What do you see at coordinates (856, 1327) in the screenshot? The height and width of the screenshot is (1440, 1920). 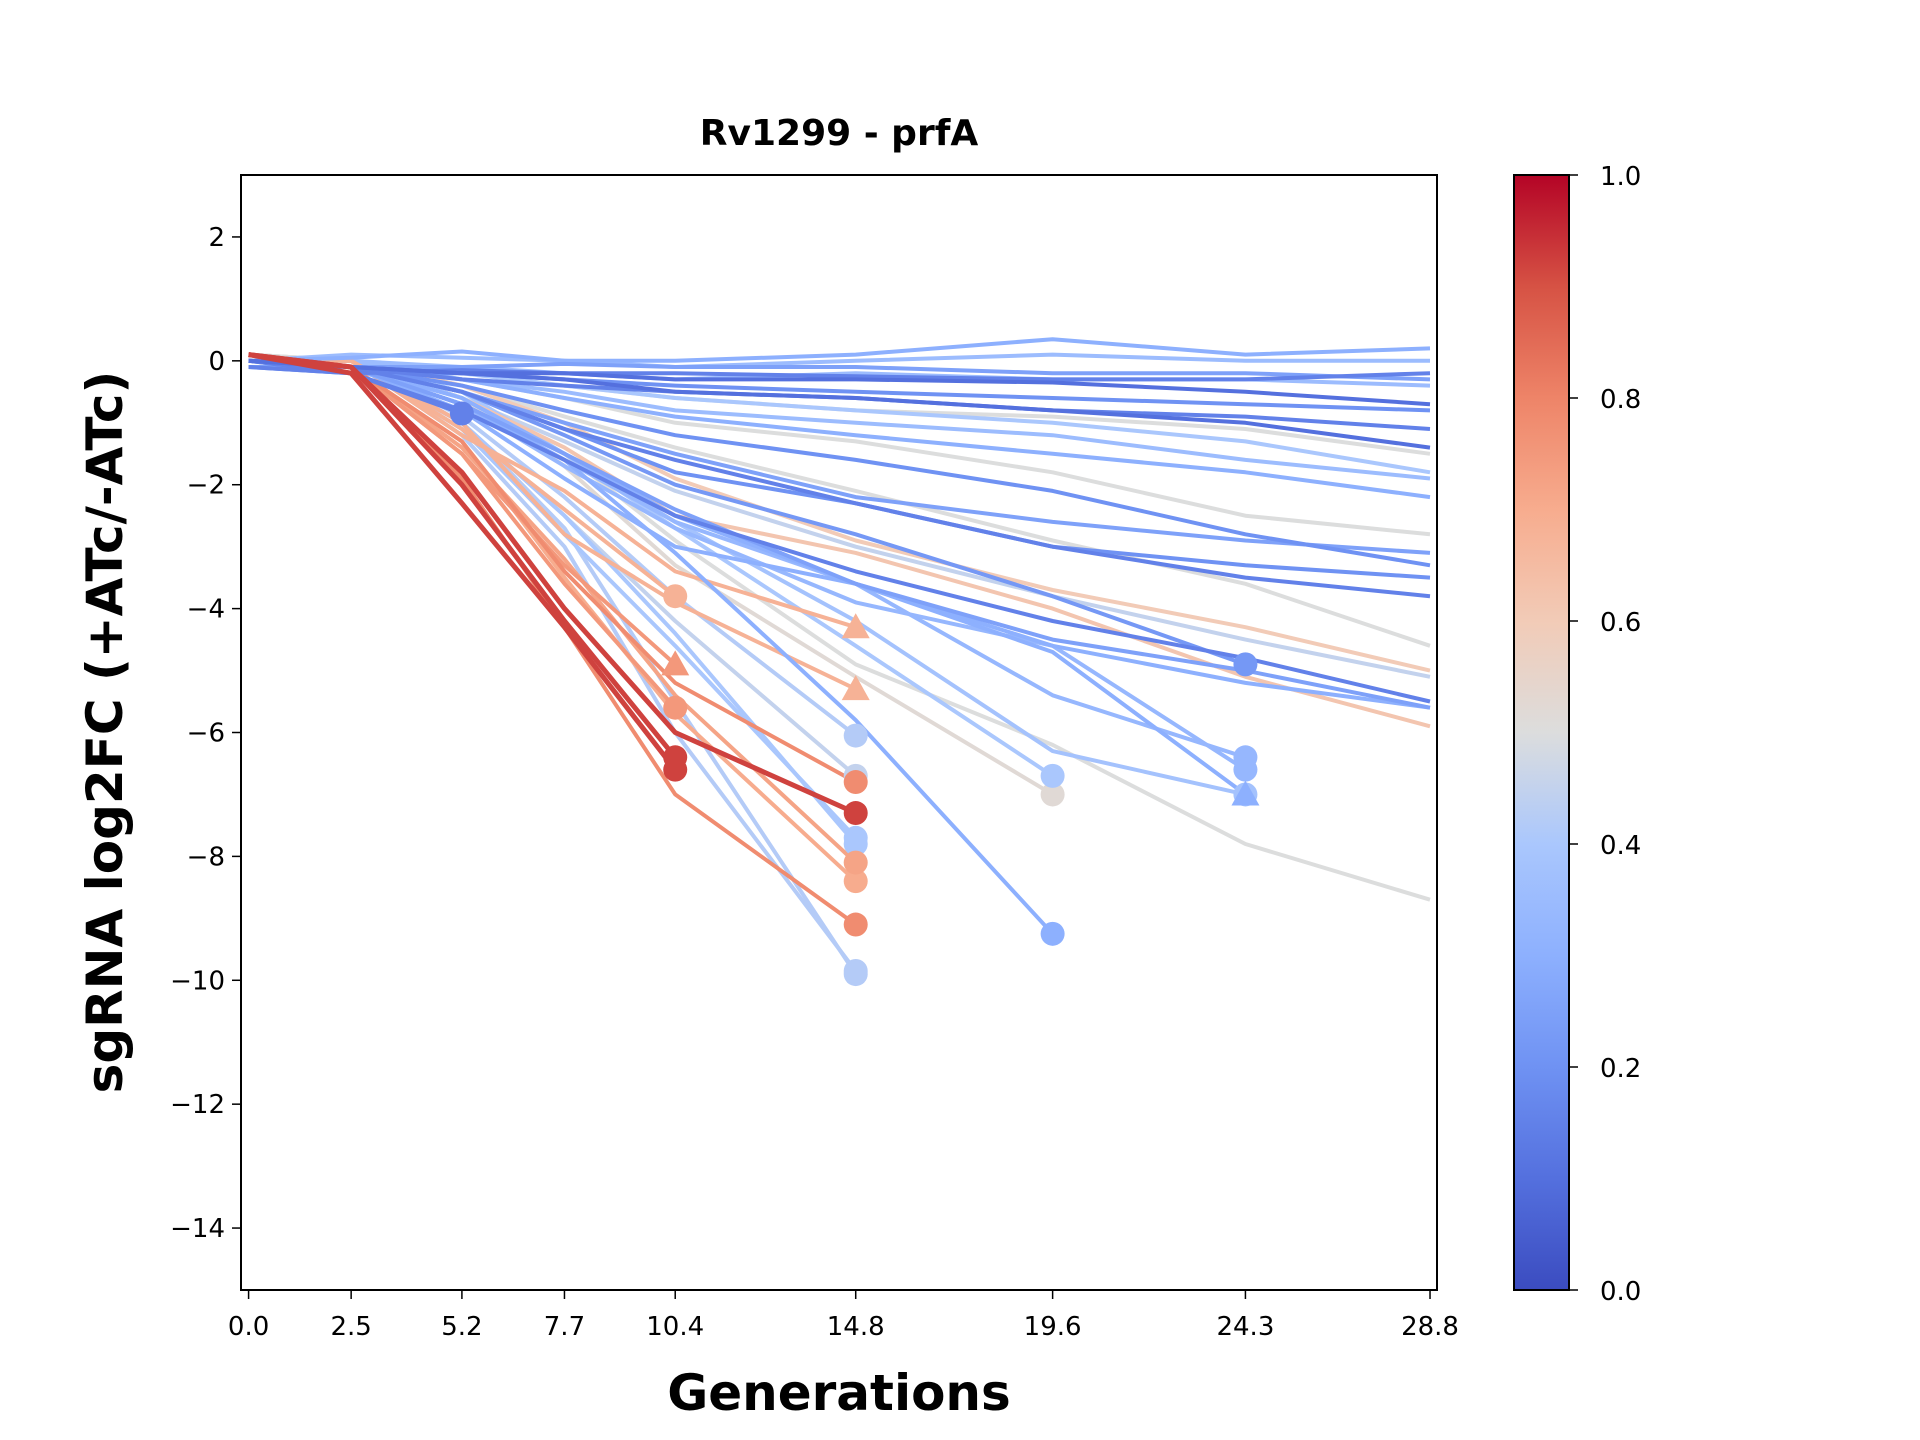 I see `x-tick-label: 14.8` at bounding box center [856, 1327].